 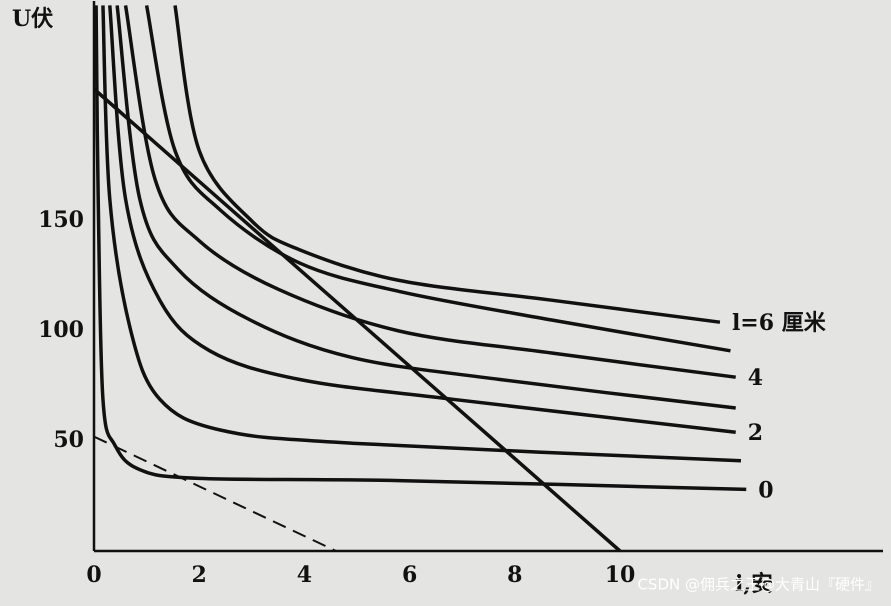 I want to click on x-tick-label: 8, so click(x=514, y=575).